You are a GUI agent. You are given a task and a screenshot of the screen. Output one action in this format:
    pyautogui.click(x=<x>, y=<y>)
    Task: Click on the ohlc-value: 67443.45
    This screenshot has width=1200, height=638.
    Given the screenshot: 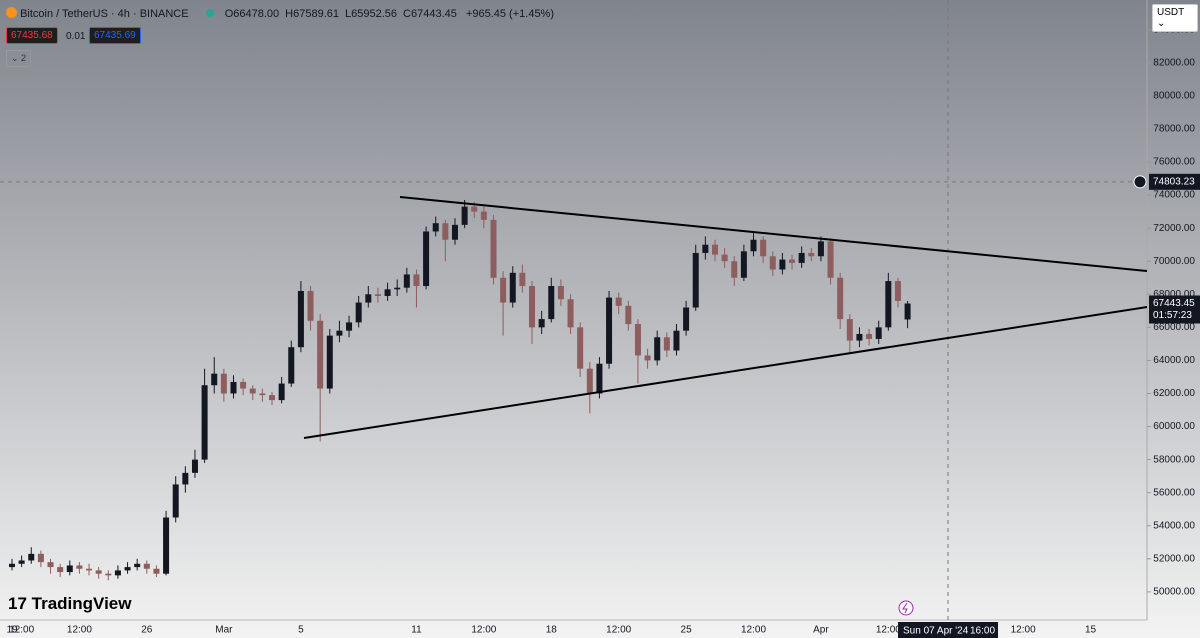 What is the action you would take?
    pyautogui.click(x=433, y=14)
    